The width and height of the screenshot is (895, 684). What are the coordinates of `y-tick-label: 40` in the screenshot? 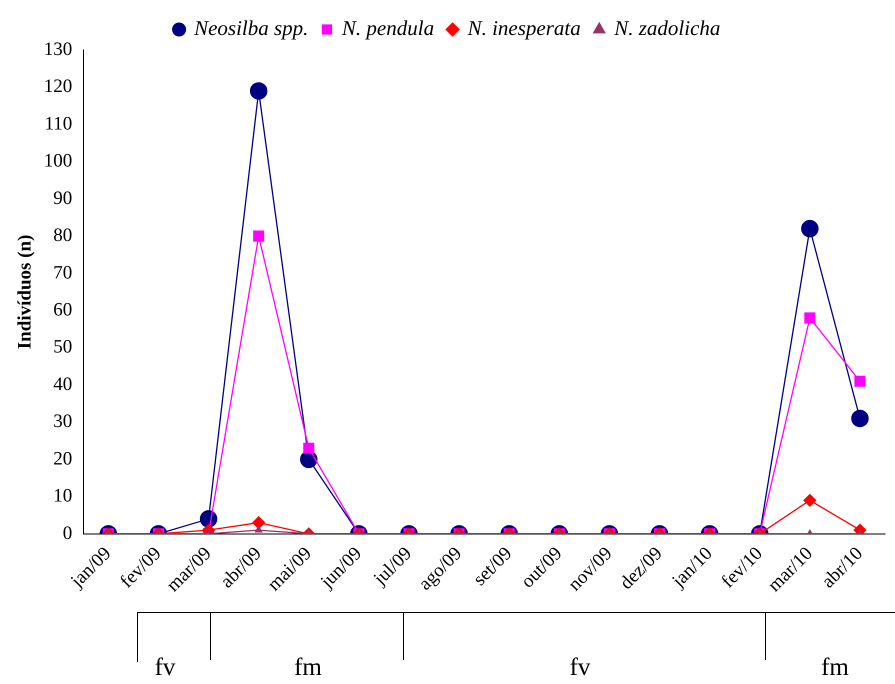 It's located at (62, 384).